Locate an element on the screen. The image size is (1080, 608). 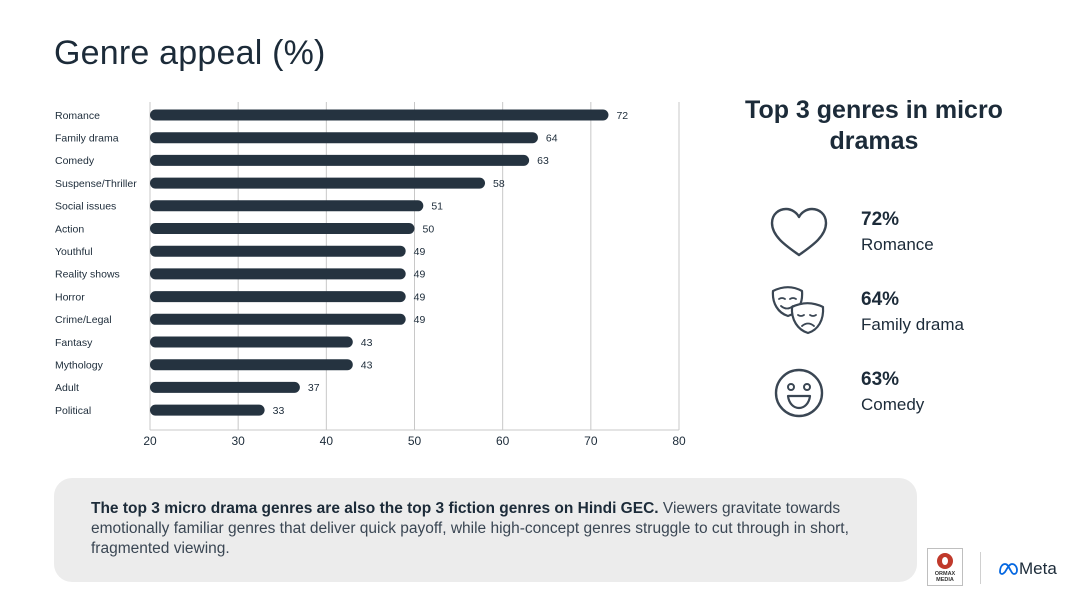
top-genre-name: Romance is located at coordinates (897, 244).